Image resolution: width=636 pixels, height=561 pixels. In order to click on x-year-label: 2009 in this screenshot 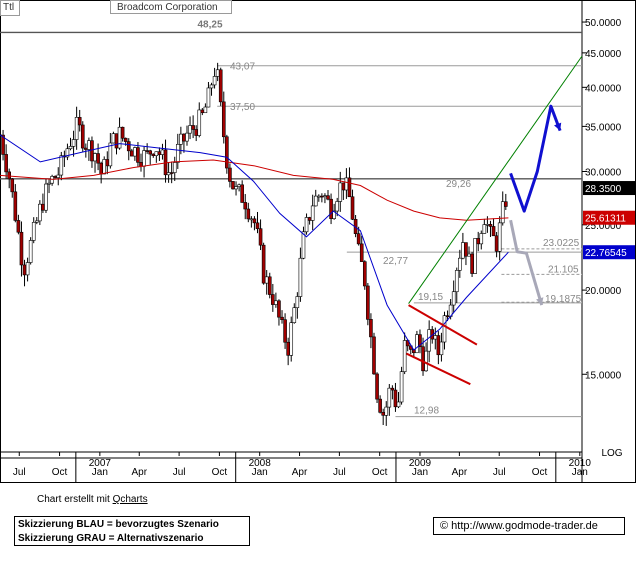, I will do `click(420, 463)`.